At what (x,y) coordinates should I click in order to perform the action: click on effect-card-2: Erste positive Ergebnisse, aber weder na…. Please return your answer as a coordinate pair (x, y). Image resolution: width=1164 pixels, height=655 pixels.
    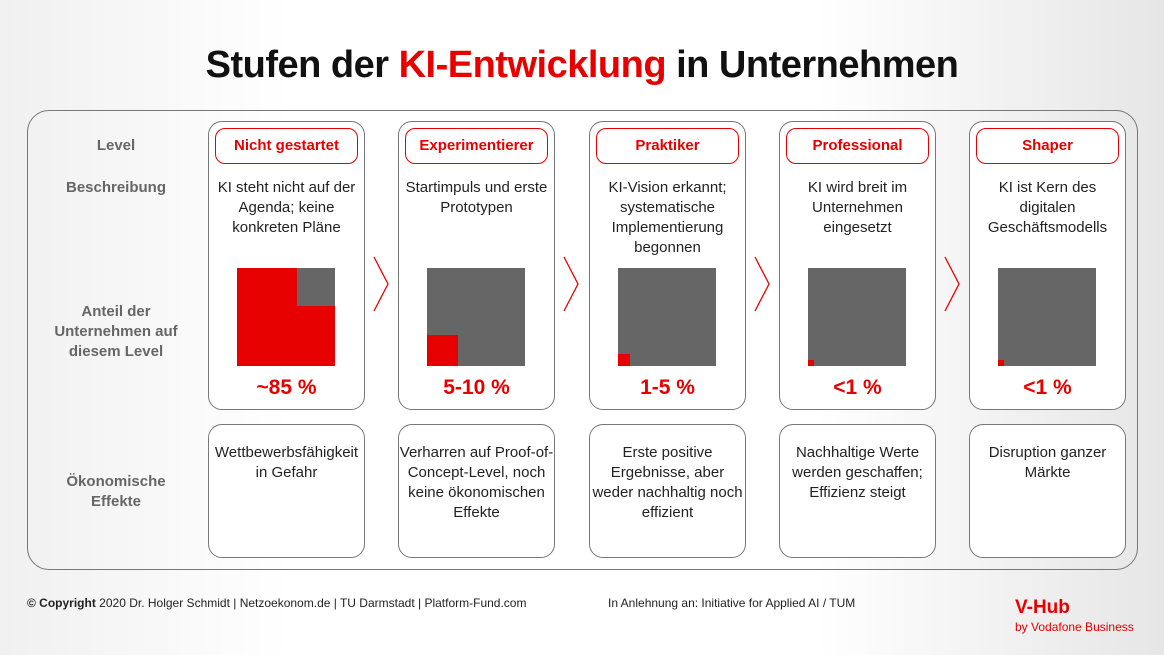
    Looking at the image, I should click on (667, 491).